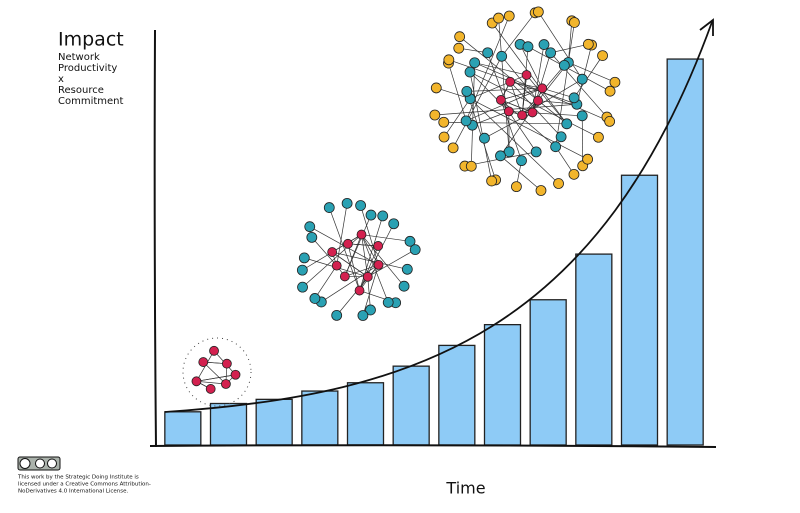  I want to click on halo, so click(217, 372).